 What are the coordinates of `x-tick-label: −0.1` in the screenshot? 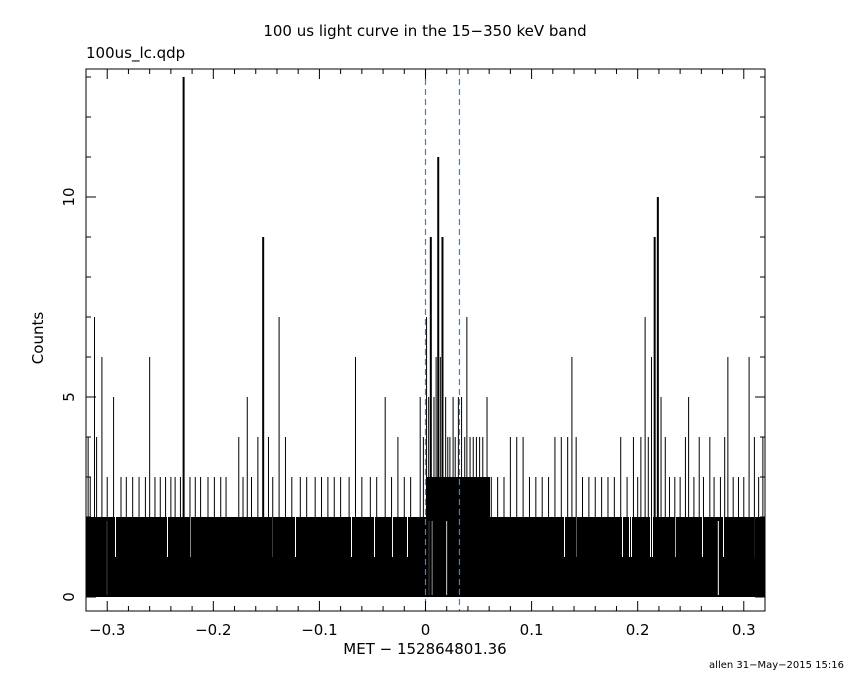 It's located at (319, 630).